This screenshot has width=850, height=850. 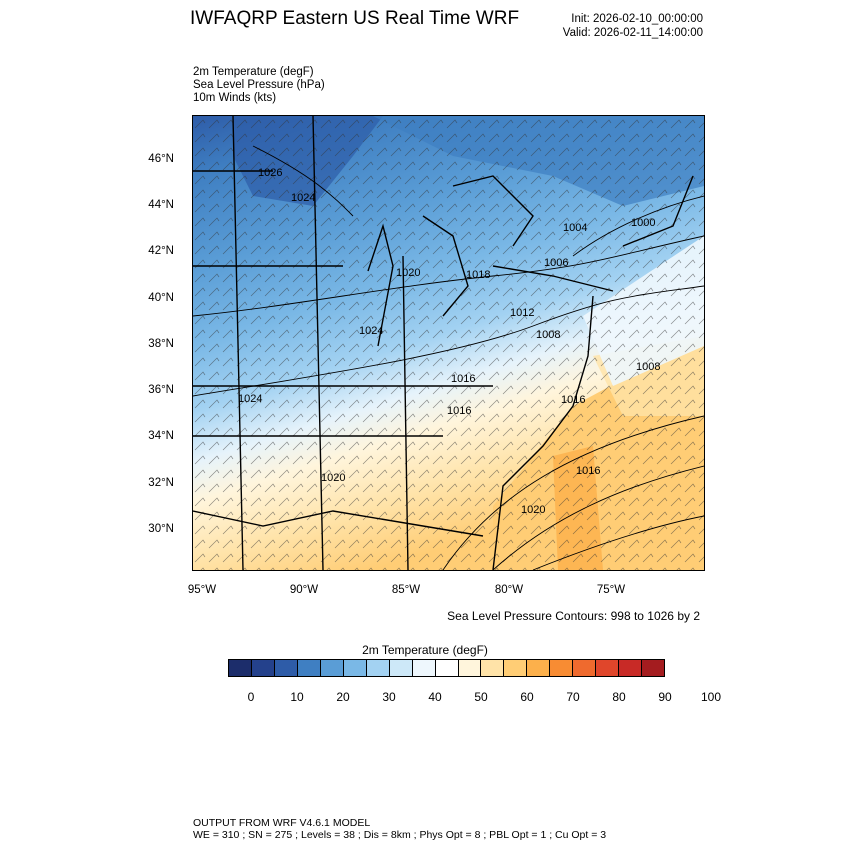 What do you see at coordinates (161, 390) in the screenshot?
I see `lat-label: 36°N` at bounding box center [161, 390].